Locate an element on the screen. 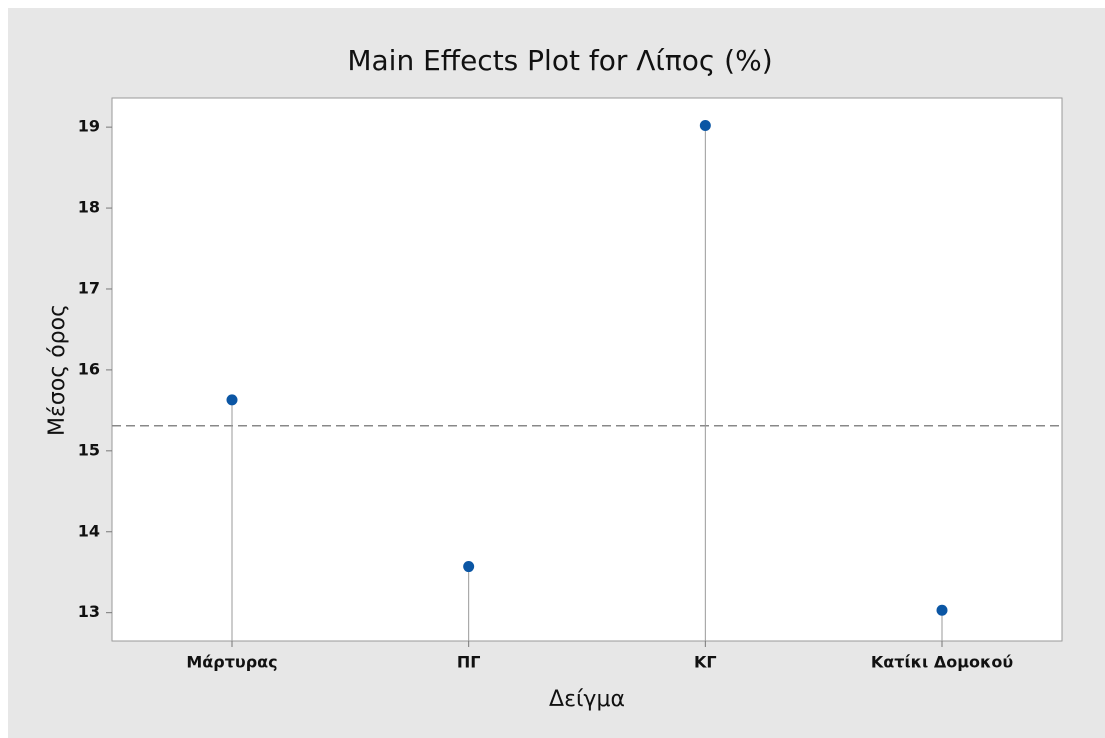 The image size is (1105, 738). y-tick-label: 16 is located at coordinates (89, 368).